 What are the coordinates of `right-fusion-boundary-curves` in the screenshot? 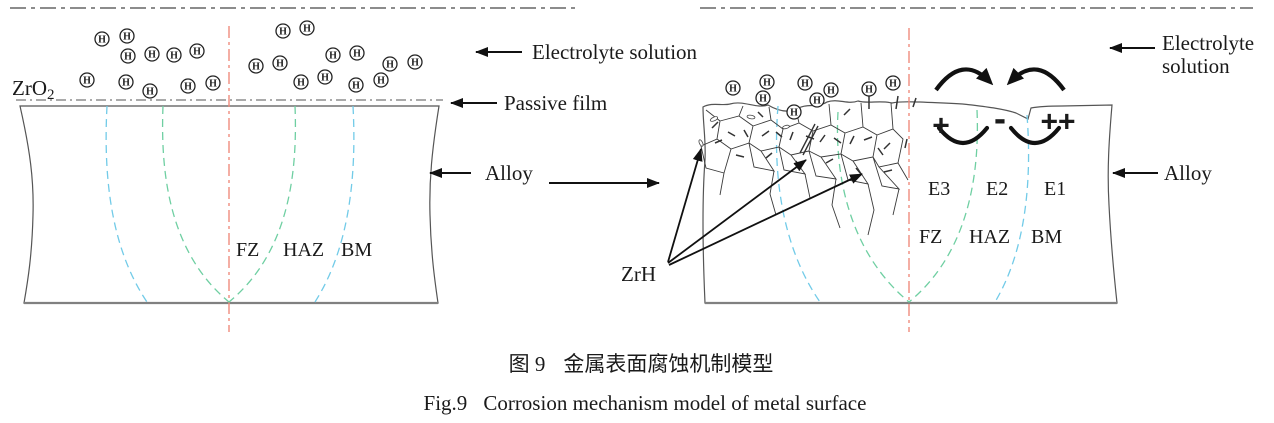 It's located at (907, 206).